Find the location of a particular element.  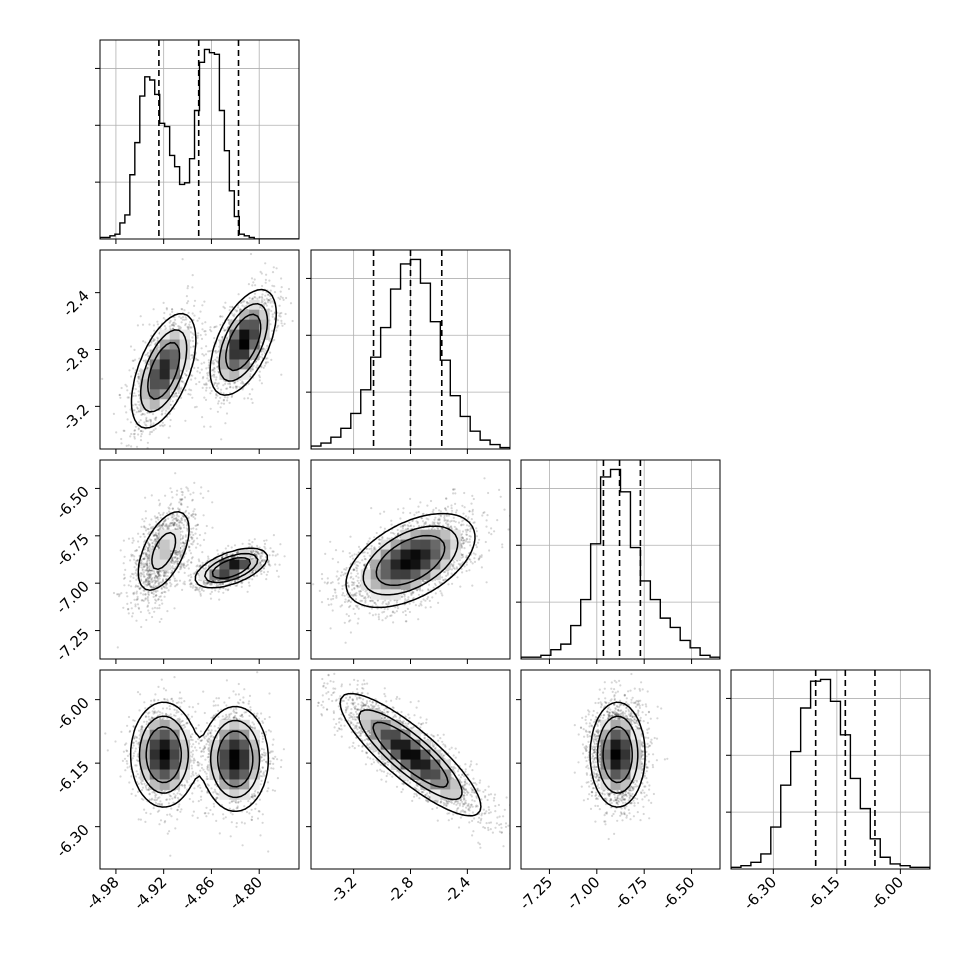

xtick-label-1-0: -3.2 is located at coordinates (343, 889).